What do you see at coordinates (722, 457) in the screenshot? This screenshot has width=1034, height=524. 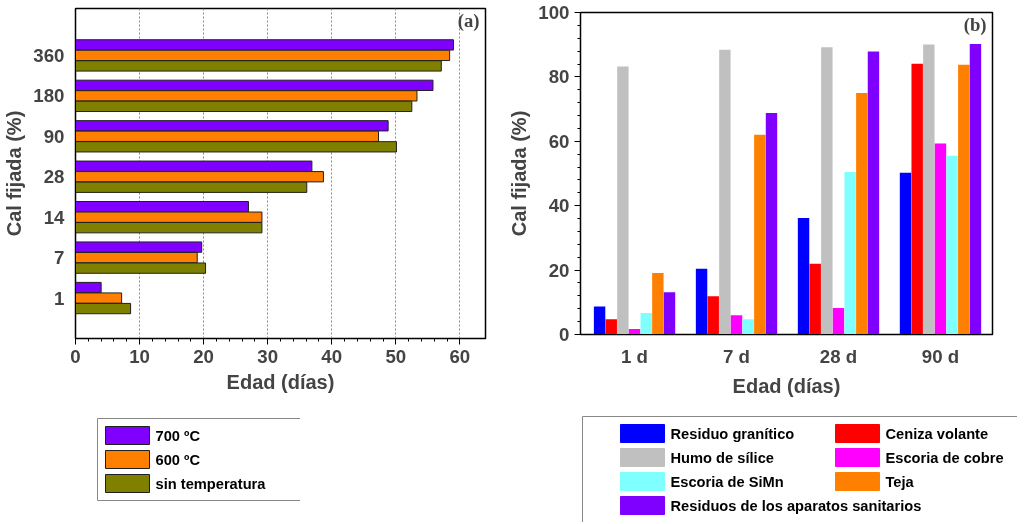 I see `legend-label: Humo de sílice` at bounding box center [722, 457].